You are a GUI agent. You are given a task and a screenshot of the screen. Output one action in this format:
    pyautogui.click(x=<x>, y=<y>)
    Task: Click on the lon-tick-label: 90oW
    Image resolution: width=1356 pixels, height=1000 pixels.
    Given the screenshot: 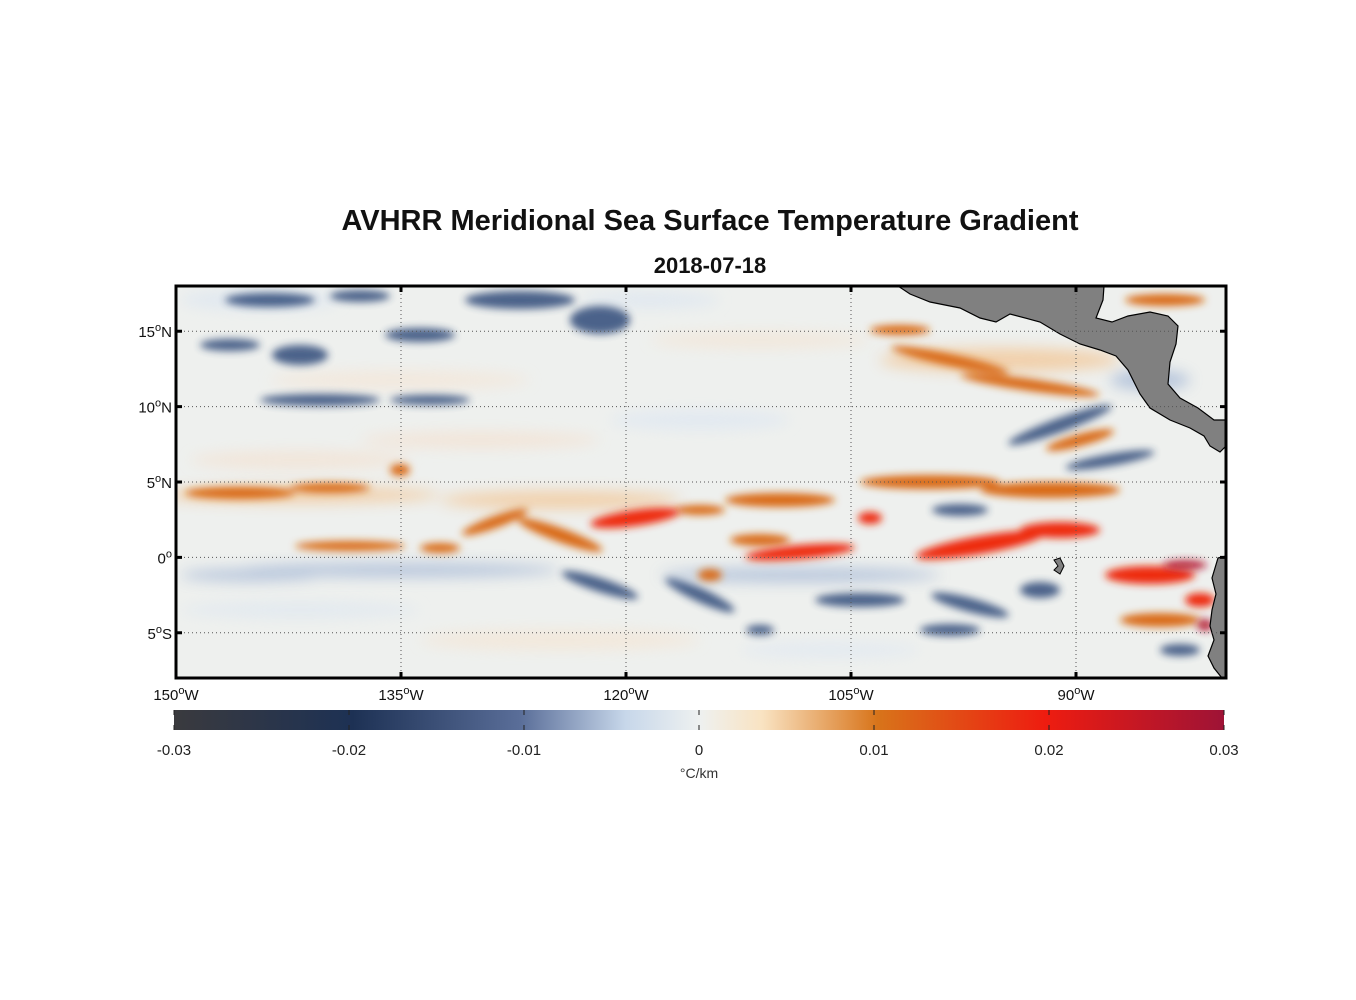 What is the action you would take?
    pyautogui.click(x=1077, y=694)
    